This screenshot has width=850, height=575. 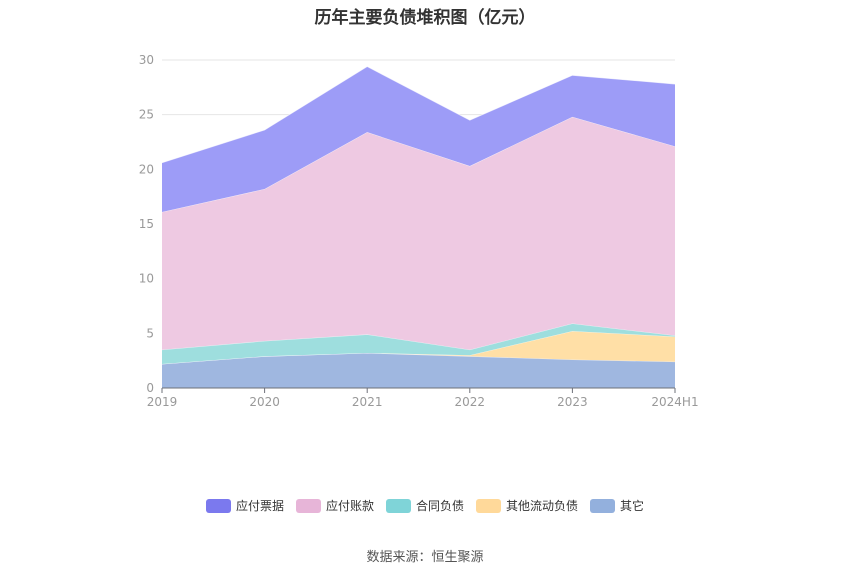 What do you see at coordinates (425, 557) in the screenshot?
I see `data-source: 数据来源：恒生聚源` at bounding box center [425, 557].